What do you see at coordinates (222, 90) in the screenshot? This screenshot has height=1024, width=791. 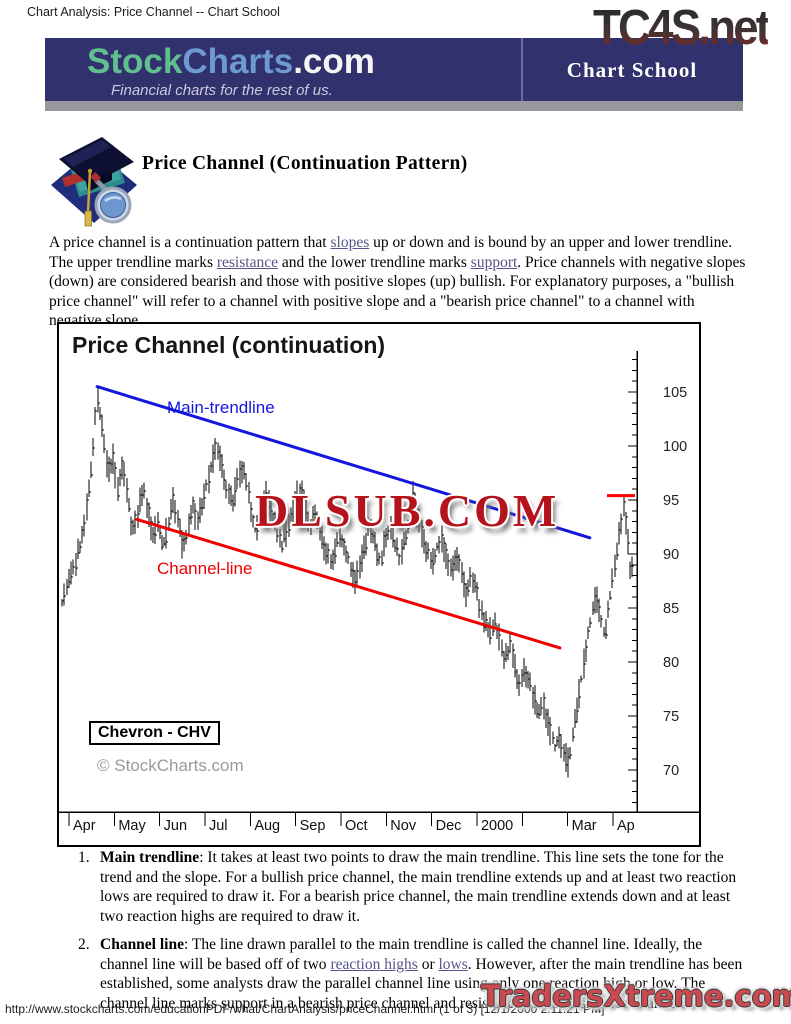 I see `banner-tagline: Financial charts for the rest of us.` at bounding box center [222, 90].